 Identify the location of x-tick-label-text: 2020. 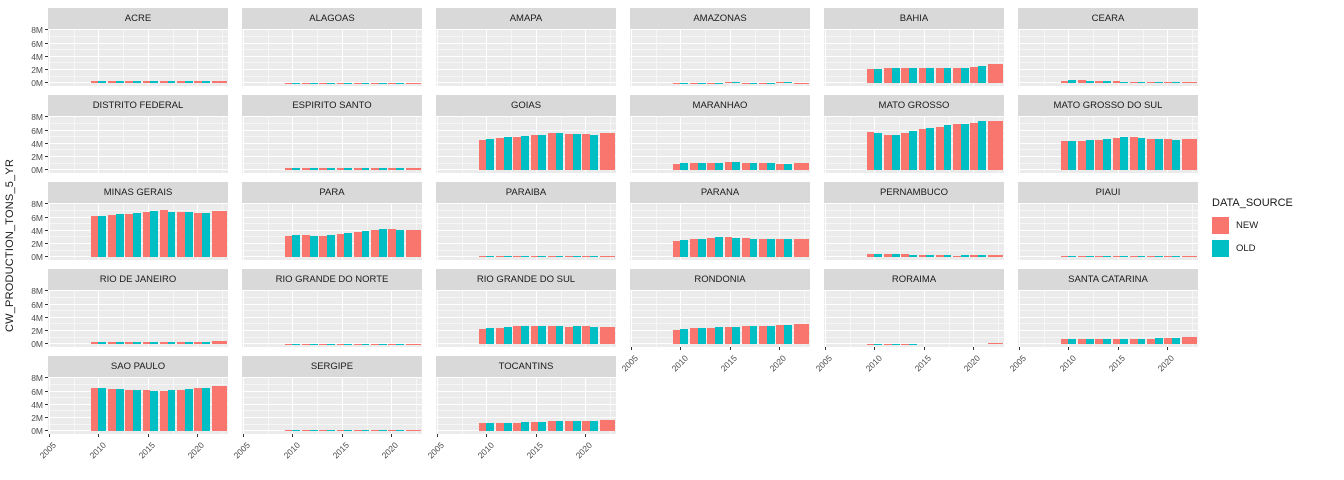
(1166, 363).